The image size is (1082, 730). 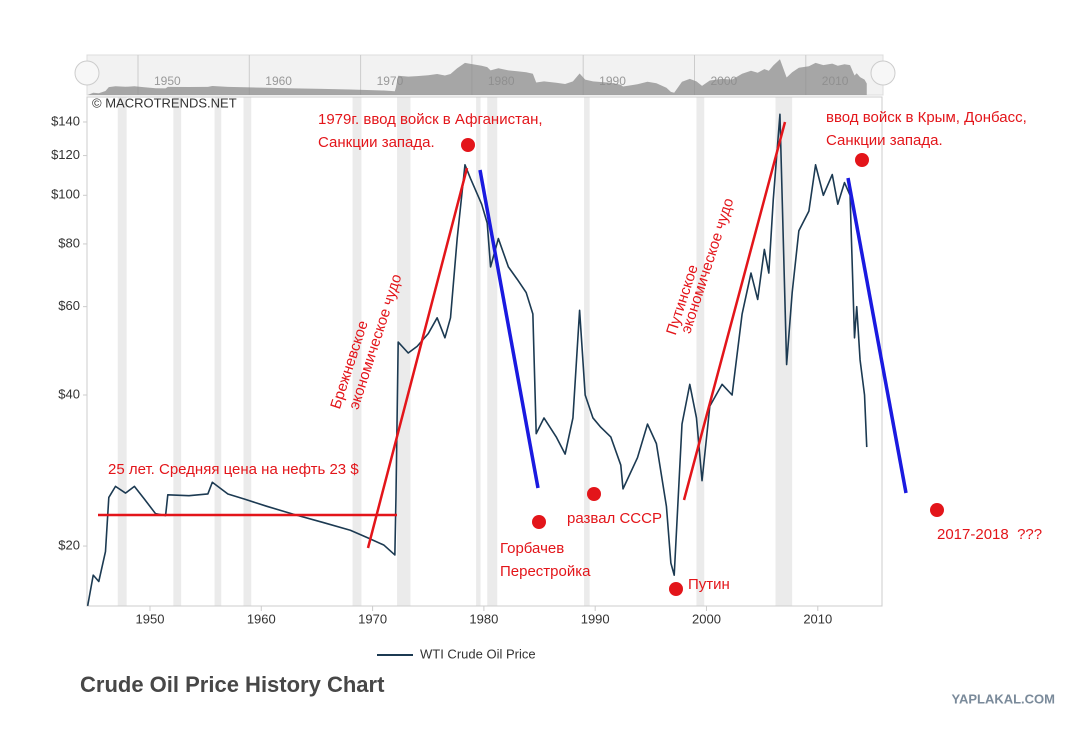 What do you see at coordinates (989, 534) in the screenshot?
I see `annotation: 2017-2018 ???` at bounding box center [989, 534].